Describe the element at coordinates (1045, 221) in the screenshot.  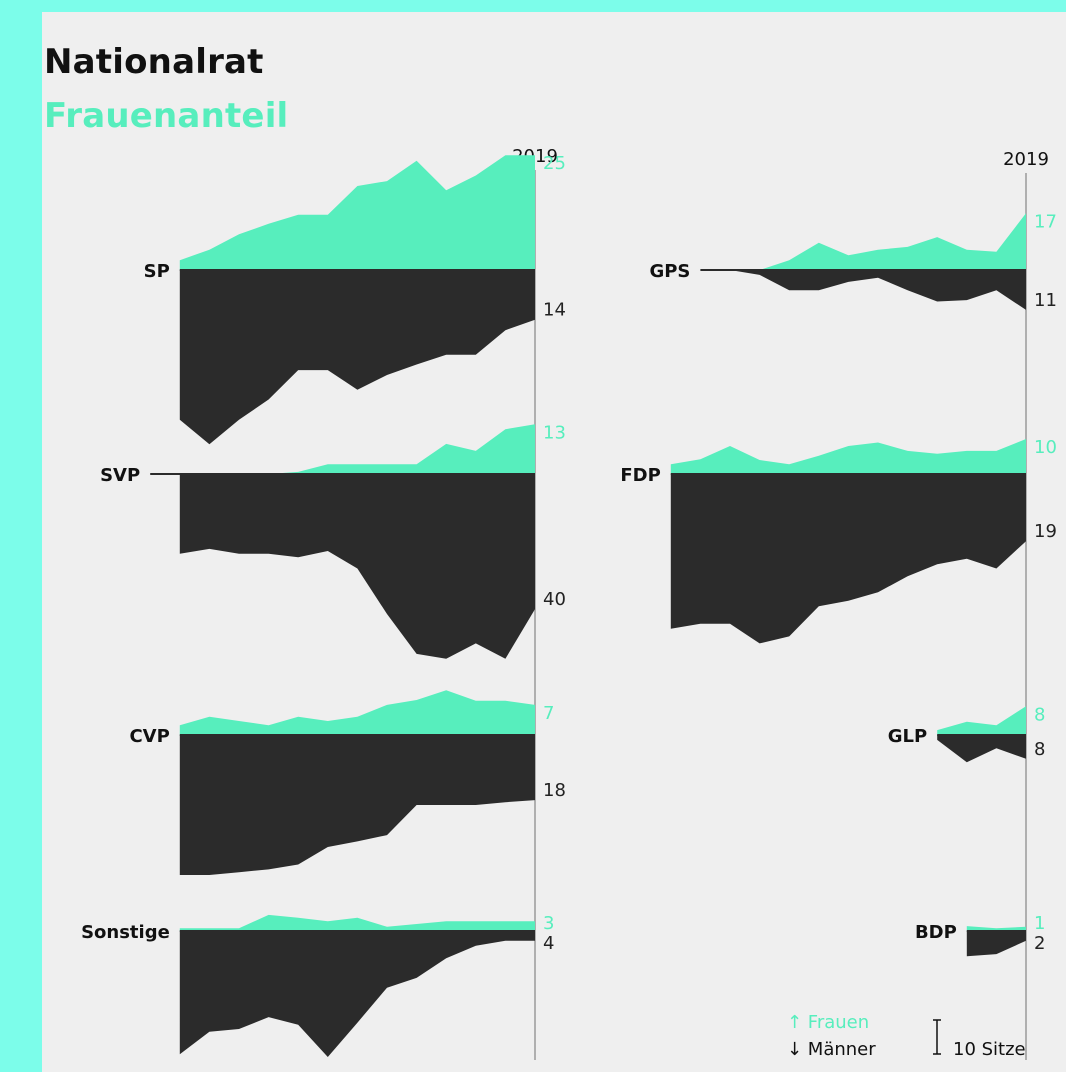
I see `women-seats-label: 17` at that location.